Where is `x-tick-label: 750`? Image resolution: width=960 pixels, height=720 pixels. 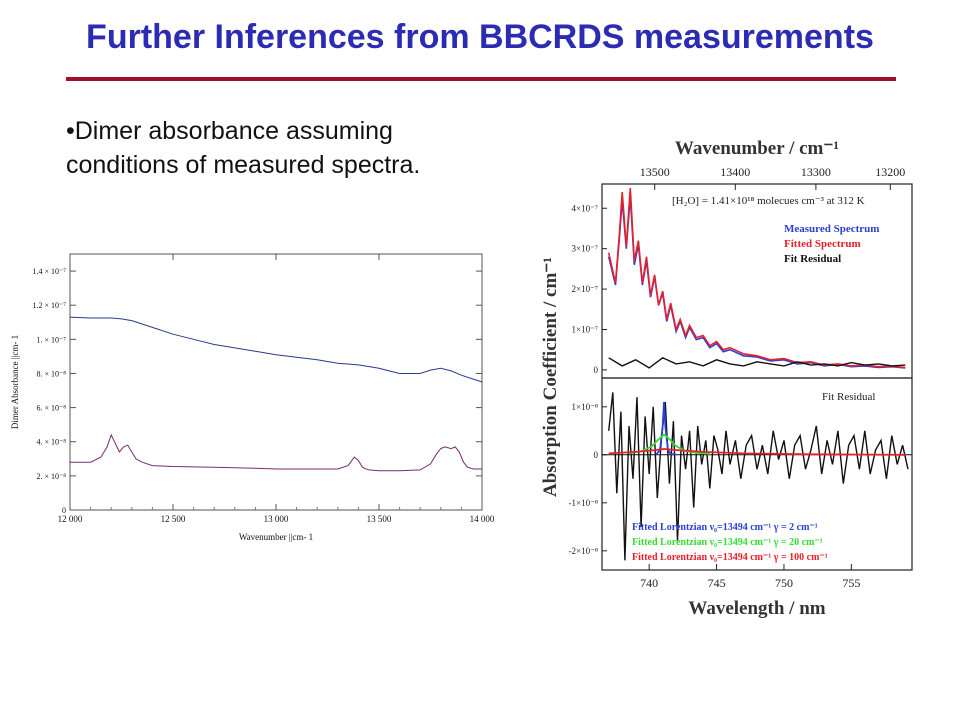 x-tick-label: 750 is located at coordinates (784, 583).